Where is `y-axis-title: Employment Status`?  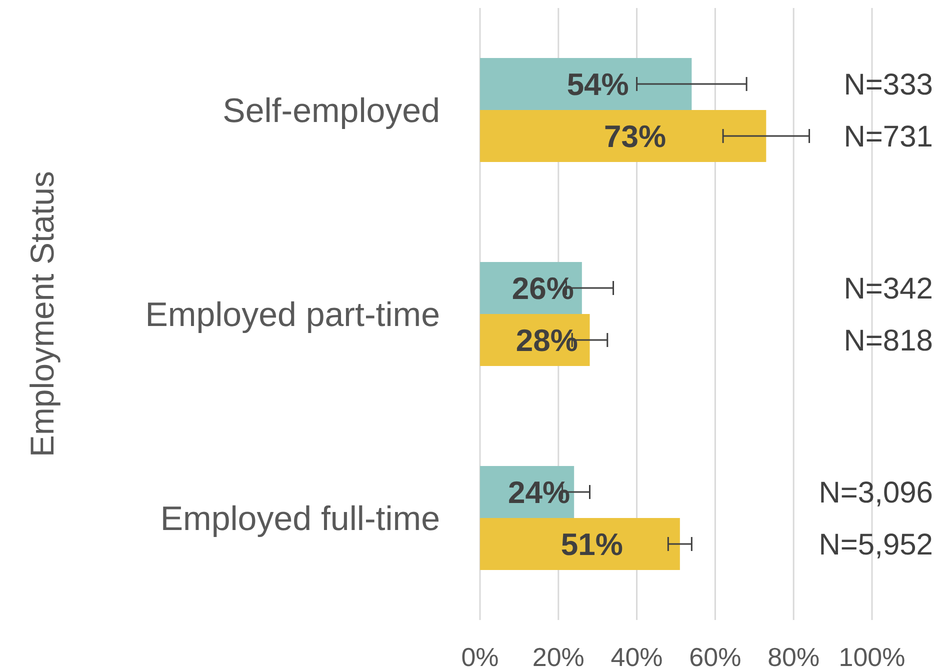
y-axis-title: Employment Status is located at coordinates (42, 314).